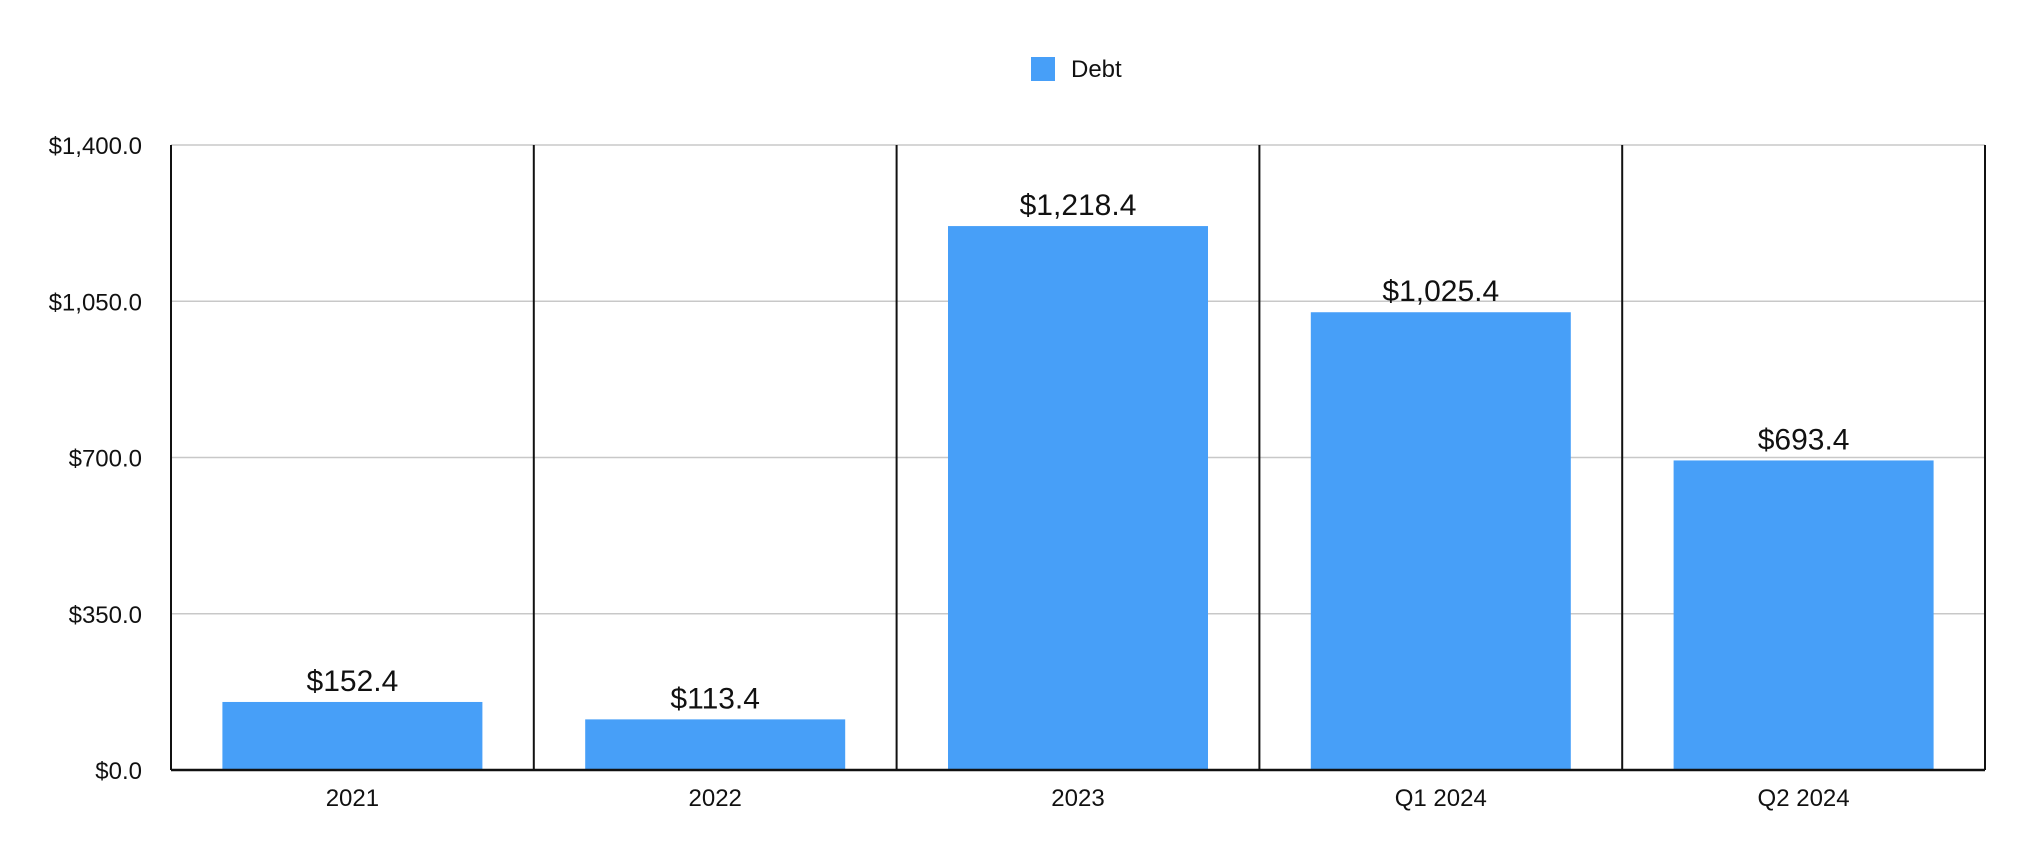 This screenshot has width=2034, height=856. What do you see at coordinates (1043, 69) in the screenshot?
I see `legend-swatch-debt` at bounding box center [1043, 69].